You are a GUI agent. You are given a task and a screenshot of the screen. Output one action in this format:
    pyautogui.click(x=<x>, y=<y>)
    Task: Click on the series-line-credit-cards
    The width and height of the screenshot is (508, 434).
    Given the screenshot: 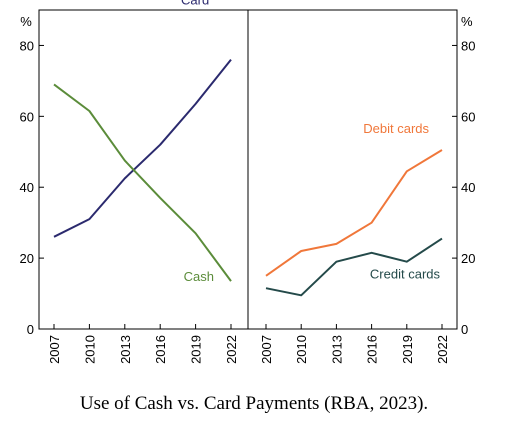 What is the action you would take?
    pyautogui.click(x=354, y=267)
    